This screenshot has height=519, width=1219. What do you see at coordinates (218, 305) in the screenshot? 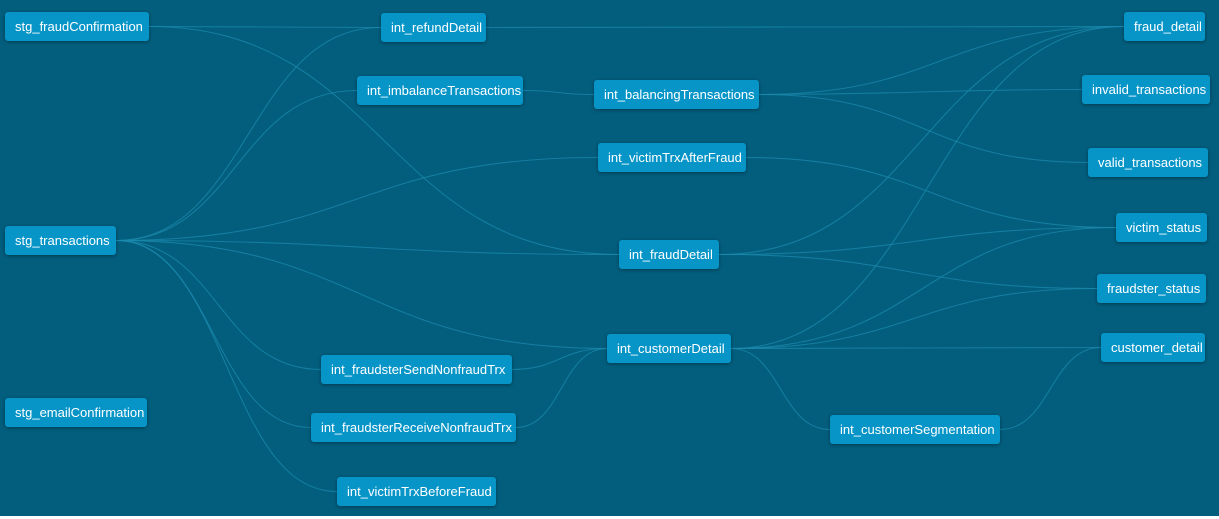
I see `edge-stg_transactions-to-int_fraudsterSendNonfraudTrx` at bounding box center [218, 305].